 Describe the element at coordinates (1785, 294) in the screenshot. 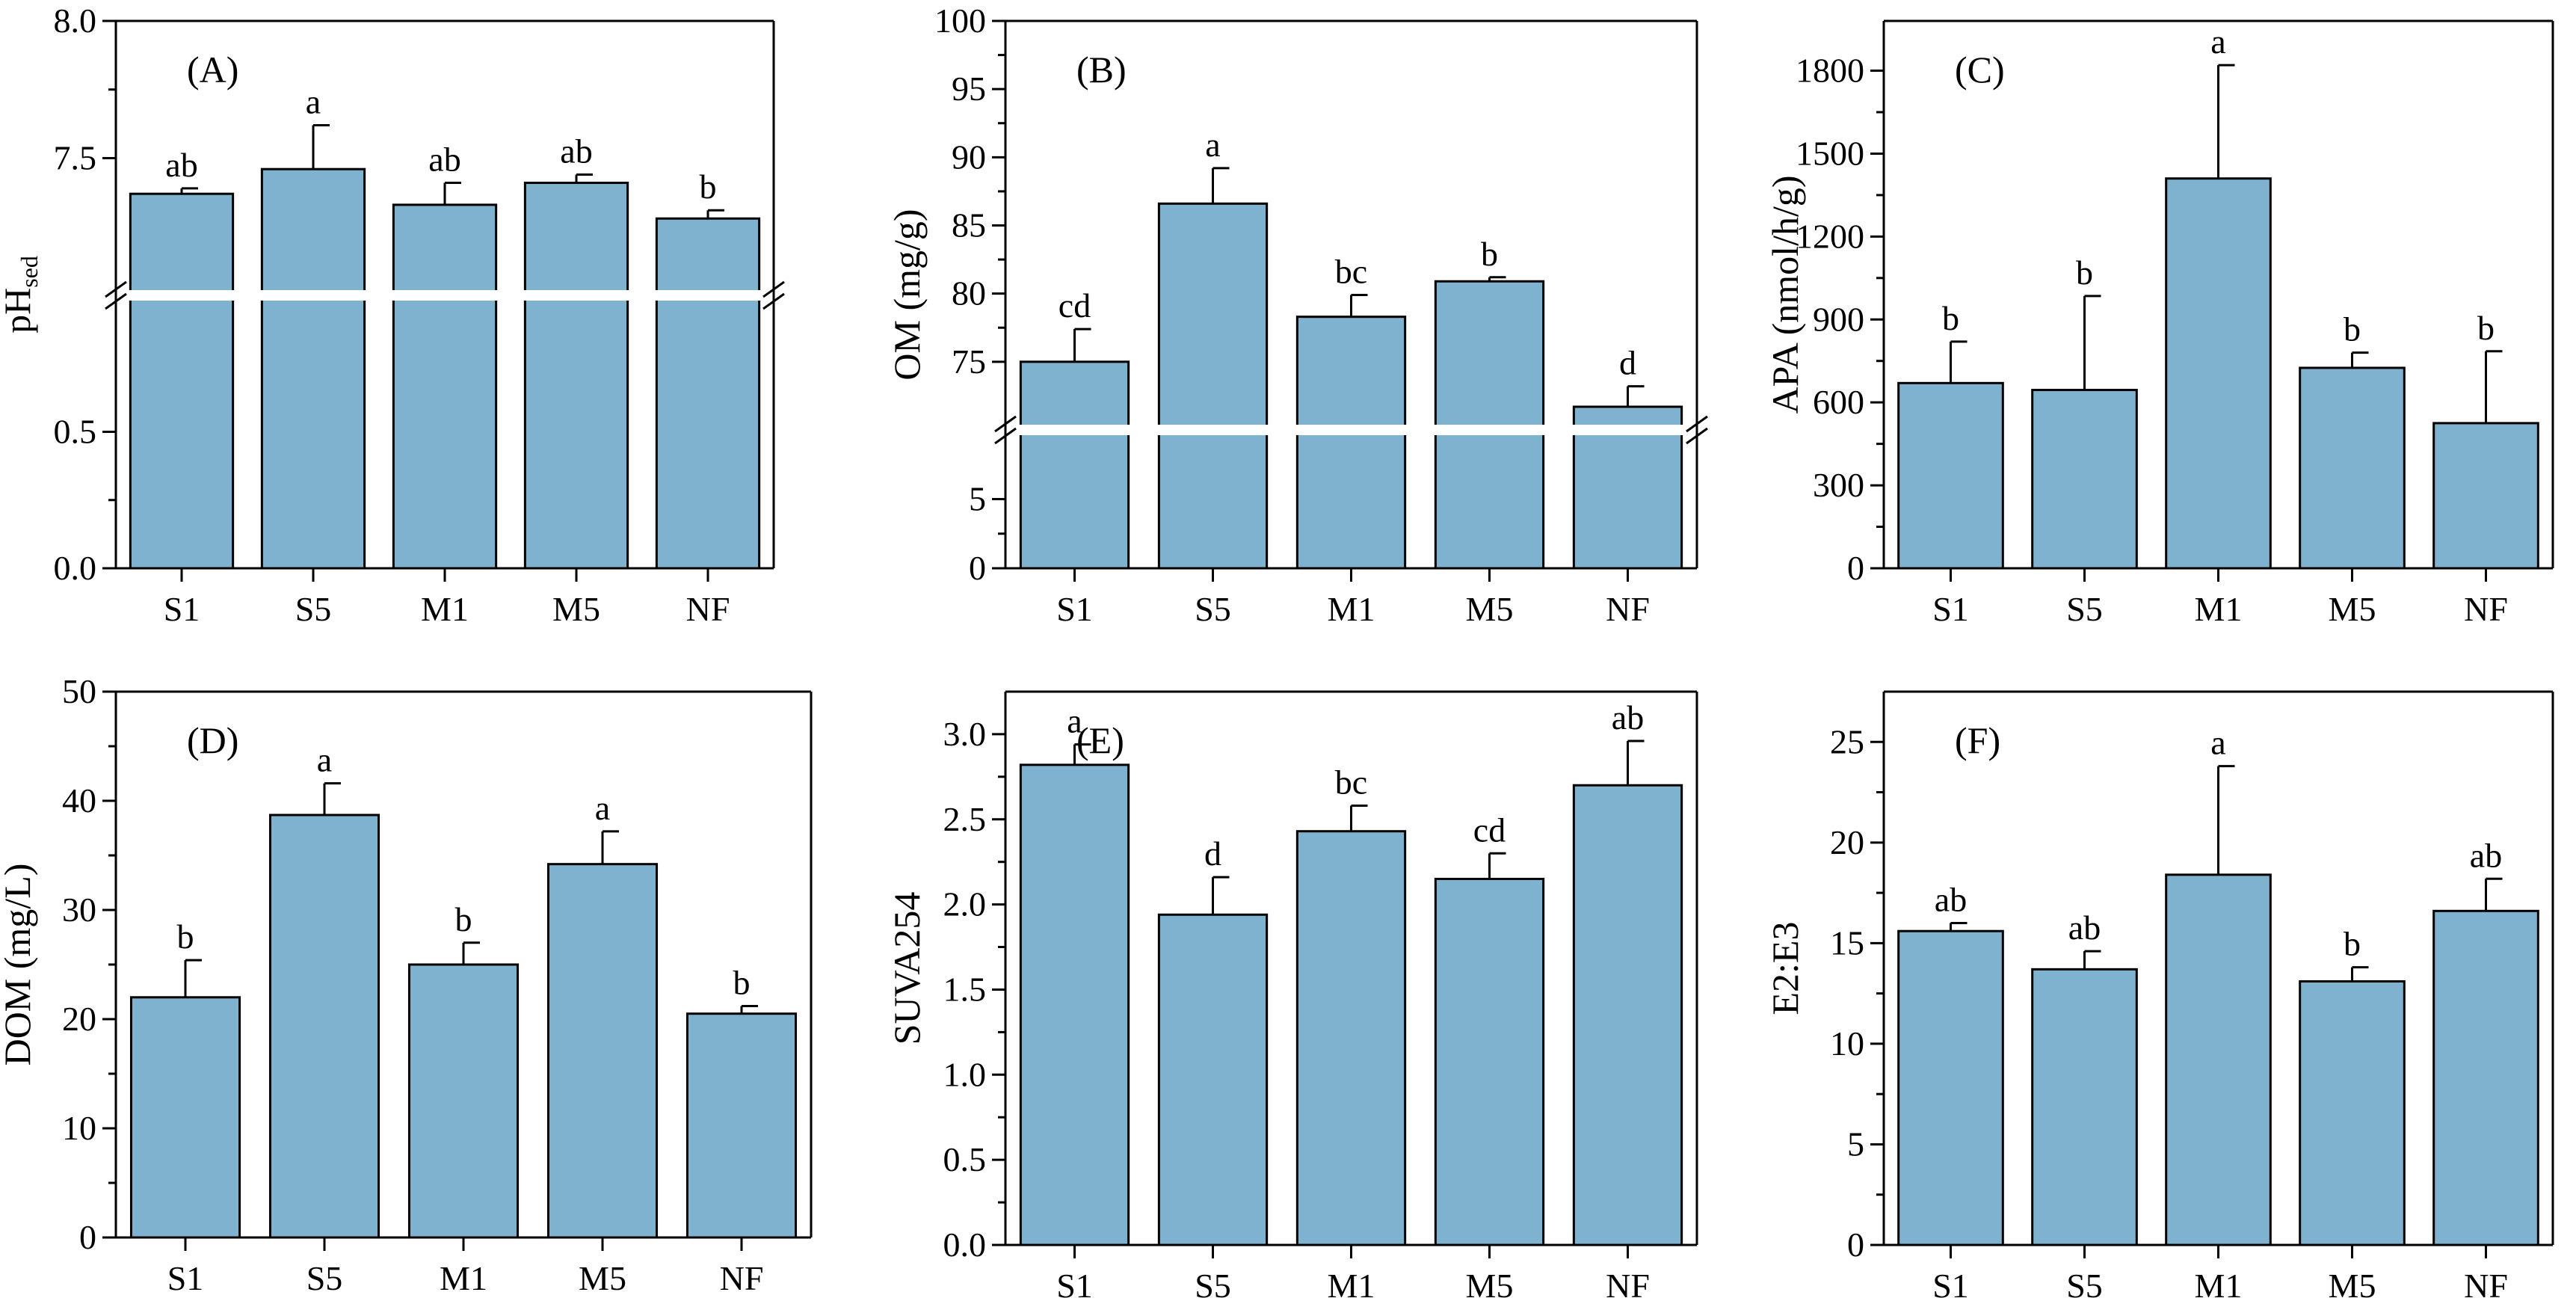

I see `y-axis-title: APA (nmol/h/g)` at that location.